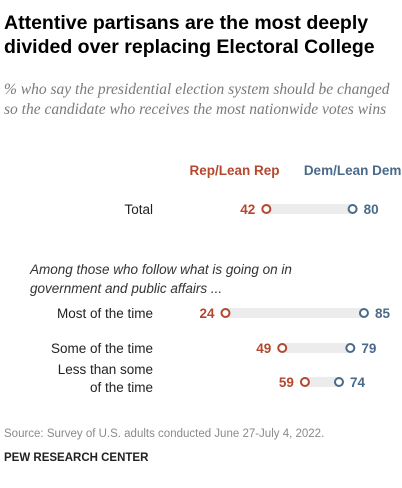  I want to click on rep-value-label: 49, so click(263, 348).